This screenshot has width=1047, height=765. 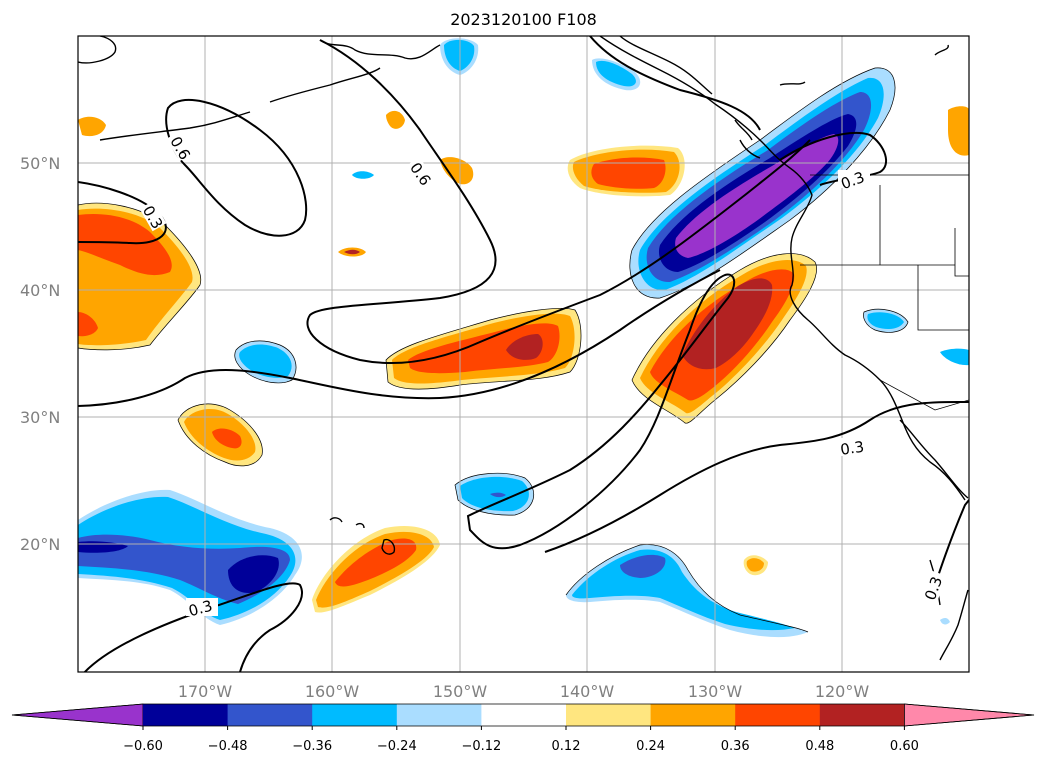 What do you see at coordinates (819, 746) in the screenshot?
I see `colorbar-tick-label: 0.48` at bounding box center [819, 746].